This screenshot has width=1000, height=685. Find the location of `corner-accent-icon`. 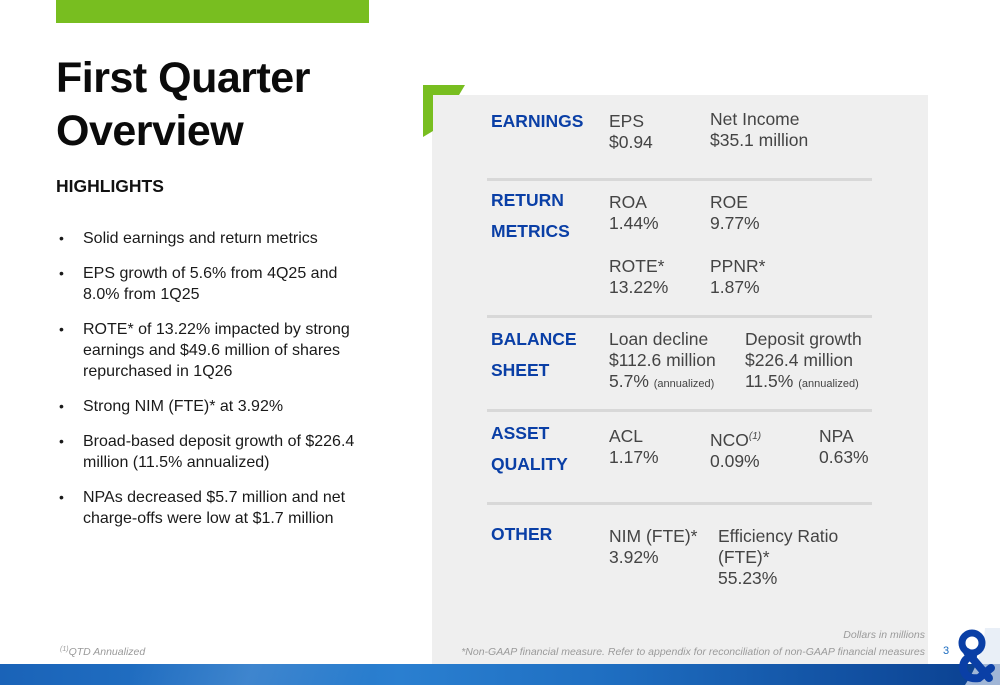

corner-accent-icon is located at coordinates (444, 111).